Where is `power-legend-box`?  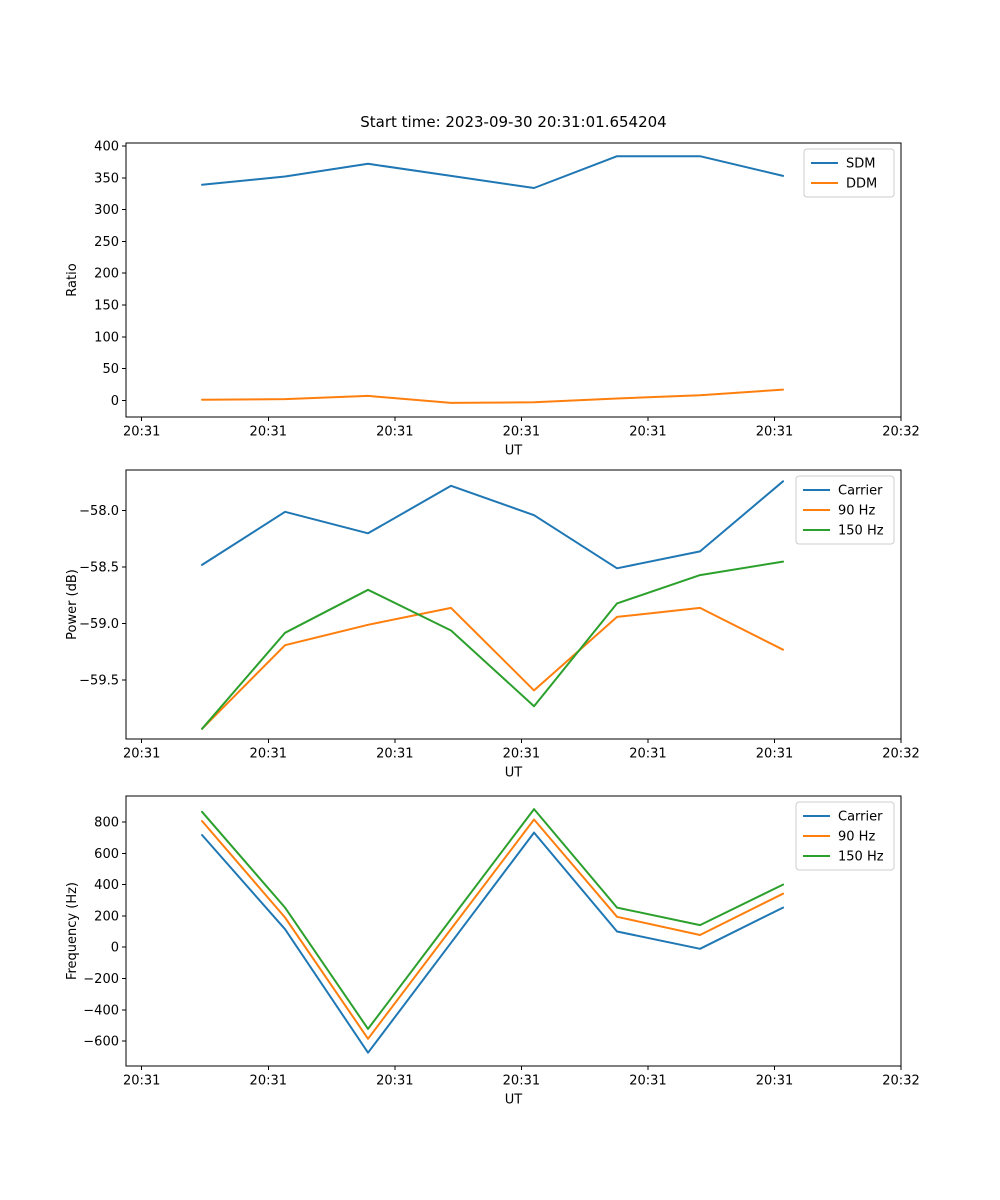 power-legend-box is located at coordinates (845, 510).